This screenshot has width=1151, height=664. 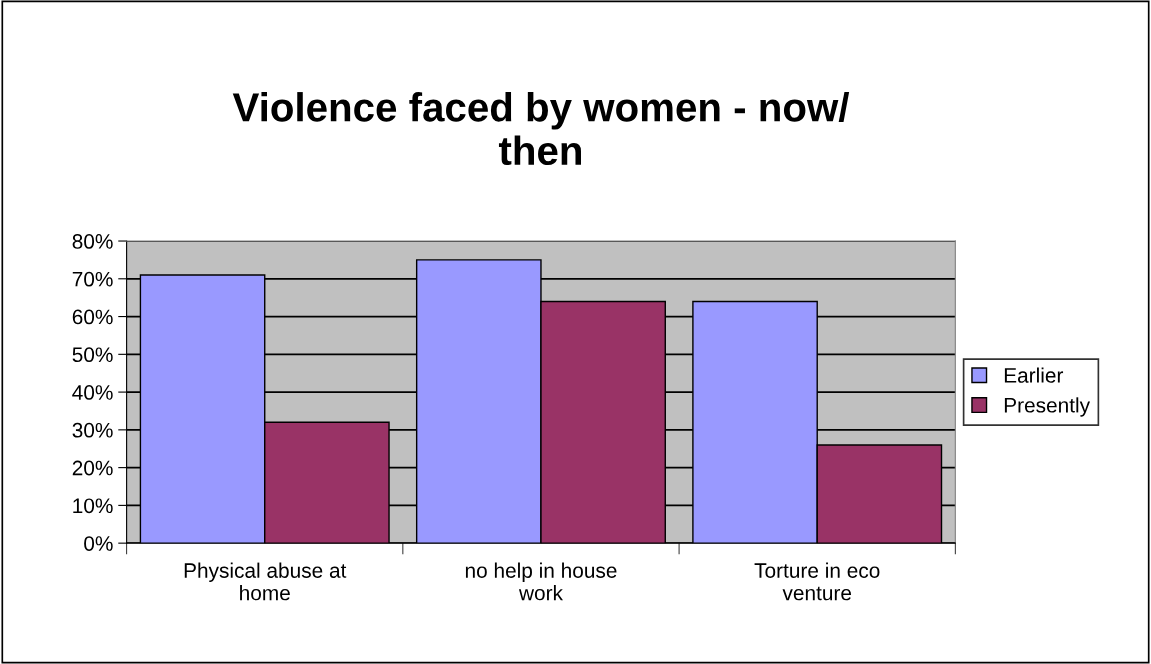 I want to click on y-tick-label: 10%, so click(x=93, y=506).